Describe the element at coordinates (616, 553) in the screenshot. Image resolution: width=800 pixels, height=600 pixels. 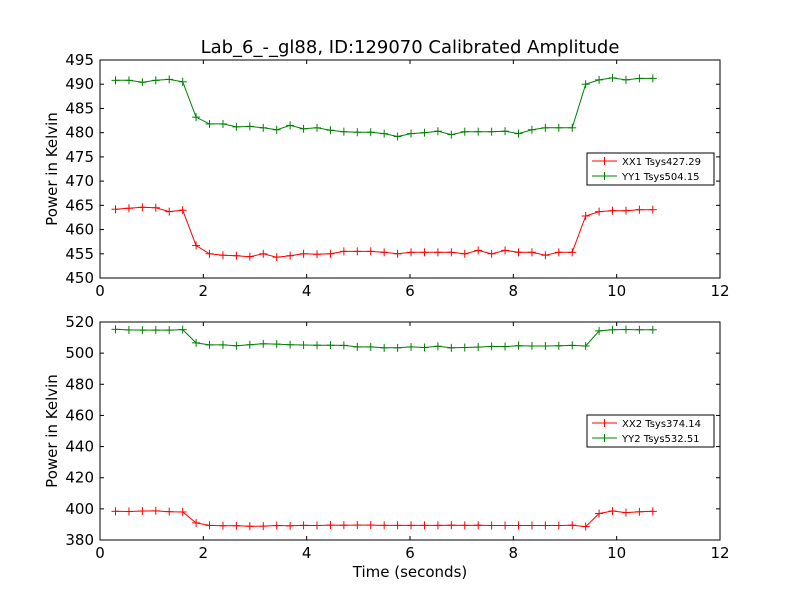
I see `x-tick-label: 10` at that location.